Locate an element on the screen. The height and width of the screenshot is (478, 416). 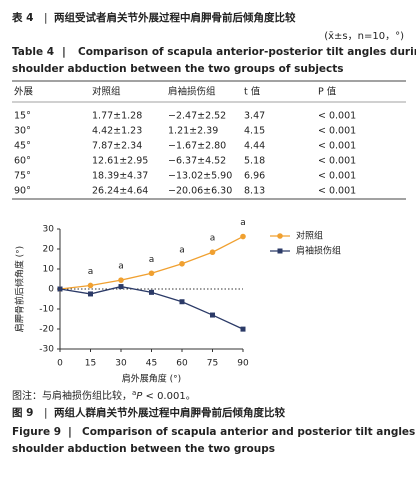
y-tick-label: -30 is located at coordinates (46, 350).